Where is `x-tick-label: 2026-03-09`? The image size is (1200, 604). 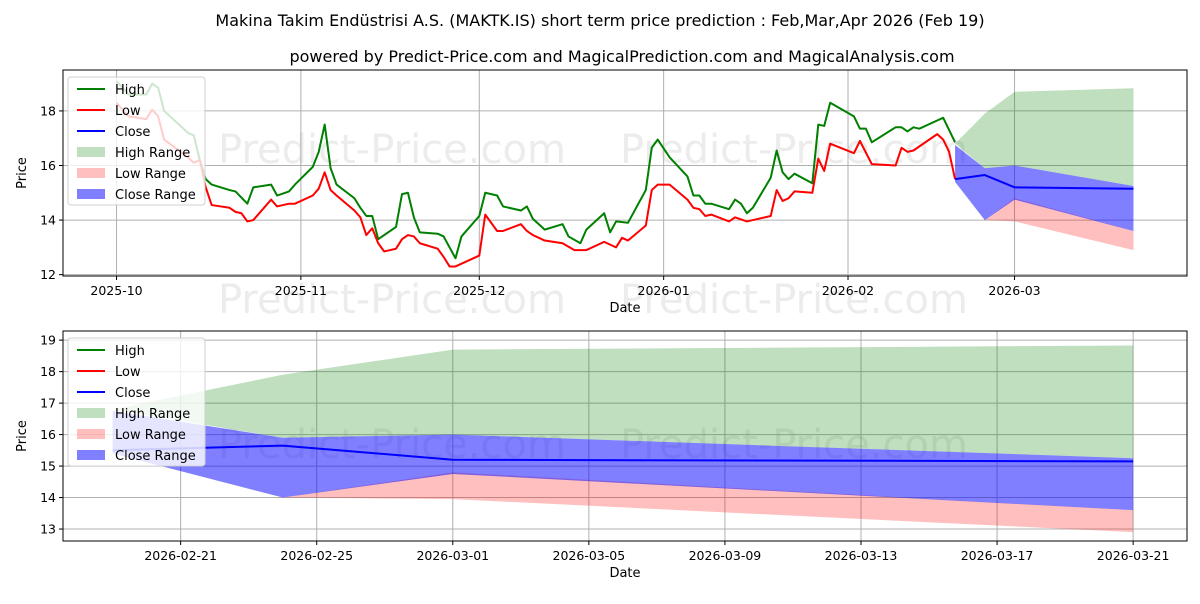
x-tick-label: 2026-03-09 is located at coordinates (725, 555).